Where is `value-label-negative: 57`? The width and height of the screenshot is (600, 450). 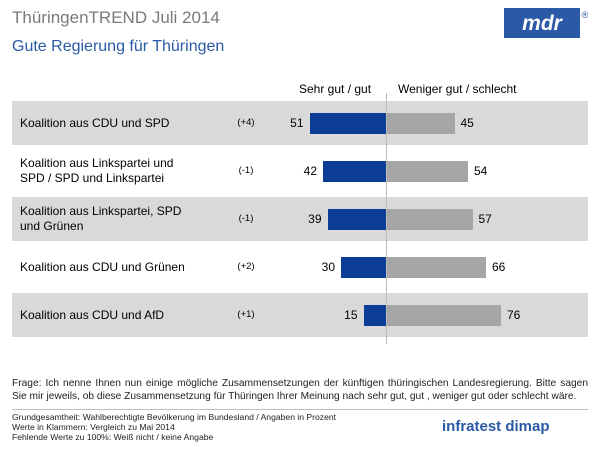
value-label-negative: 57 is located at coordinates (485, 219).